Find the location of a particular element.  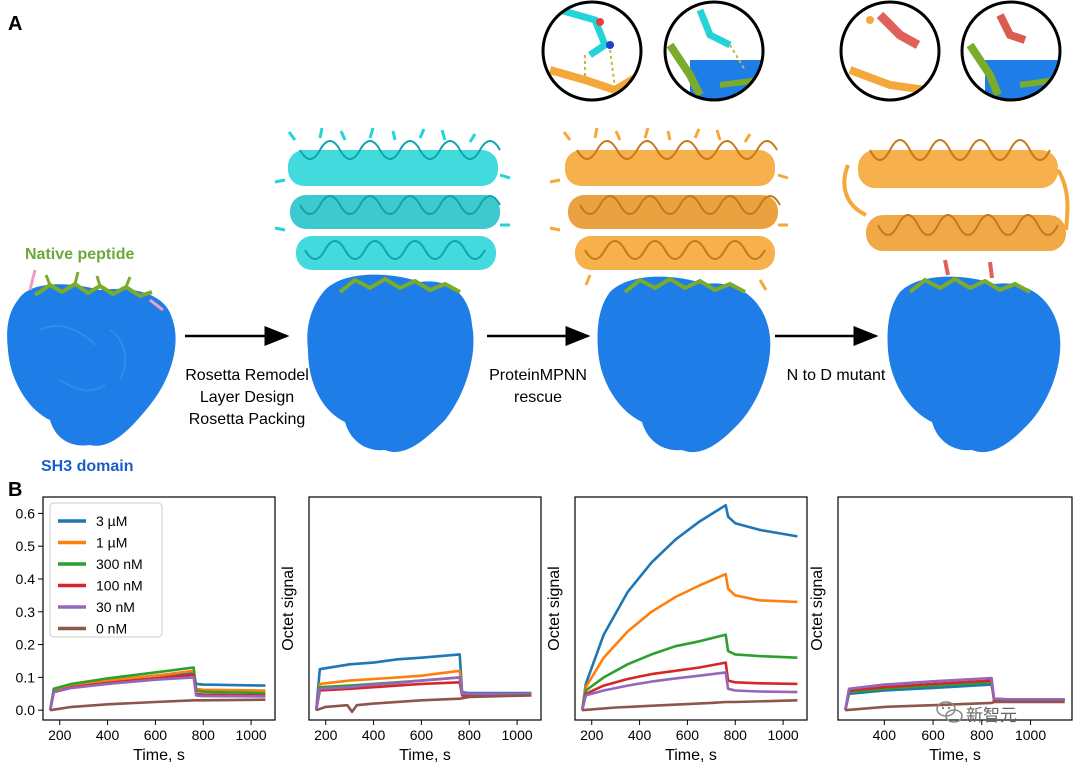

orange-design is located at coordinates (669, 290).